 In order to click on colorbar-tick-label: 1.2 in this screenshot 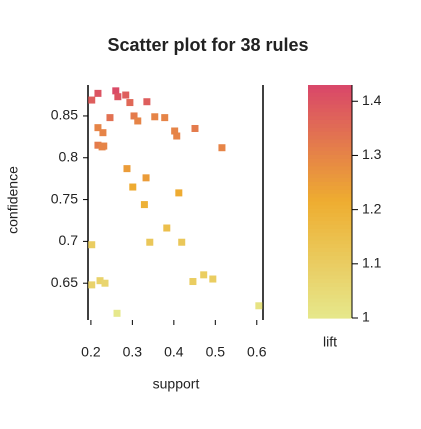, I will do `click(372, 208)`.